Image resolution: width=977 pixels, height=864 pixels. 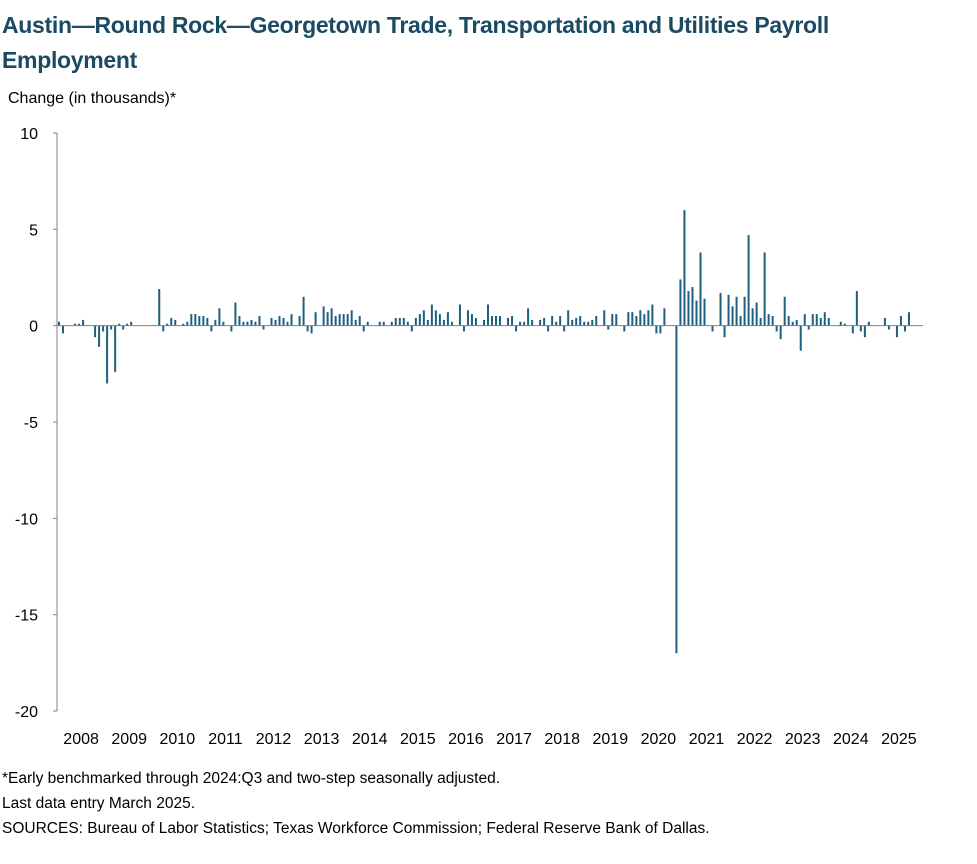 I want to click on x-tick-label: 2020, so click(x=659, y=739).